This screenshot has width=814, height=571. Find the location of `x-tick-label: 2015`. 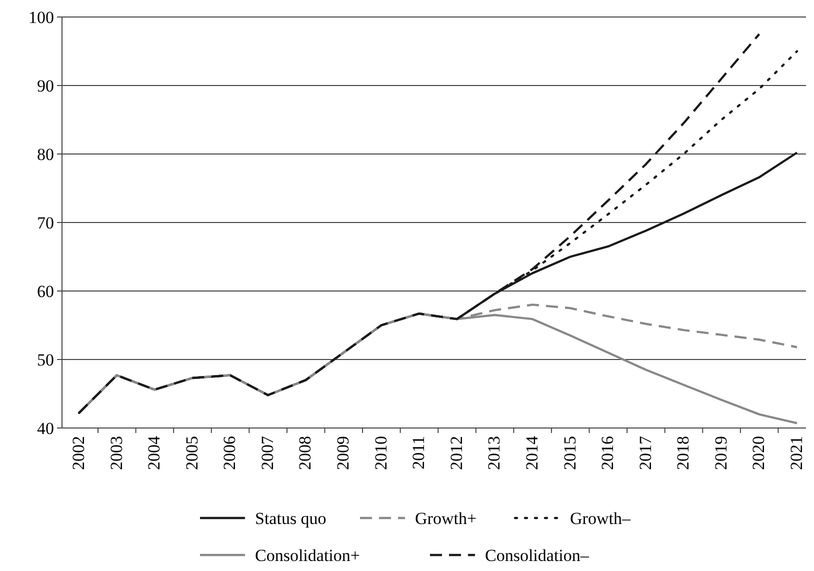

x-tick-label: 2015 is located at coordinates (570, 453).